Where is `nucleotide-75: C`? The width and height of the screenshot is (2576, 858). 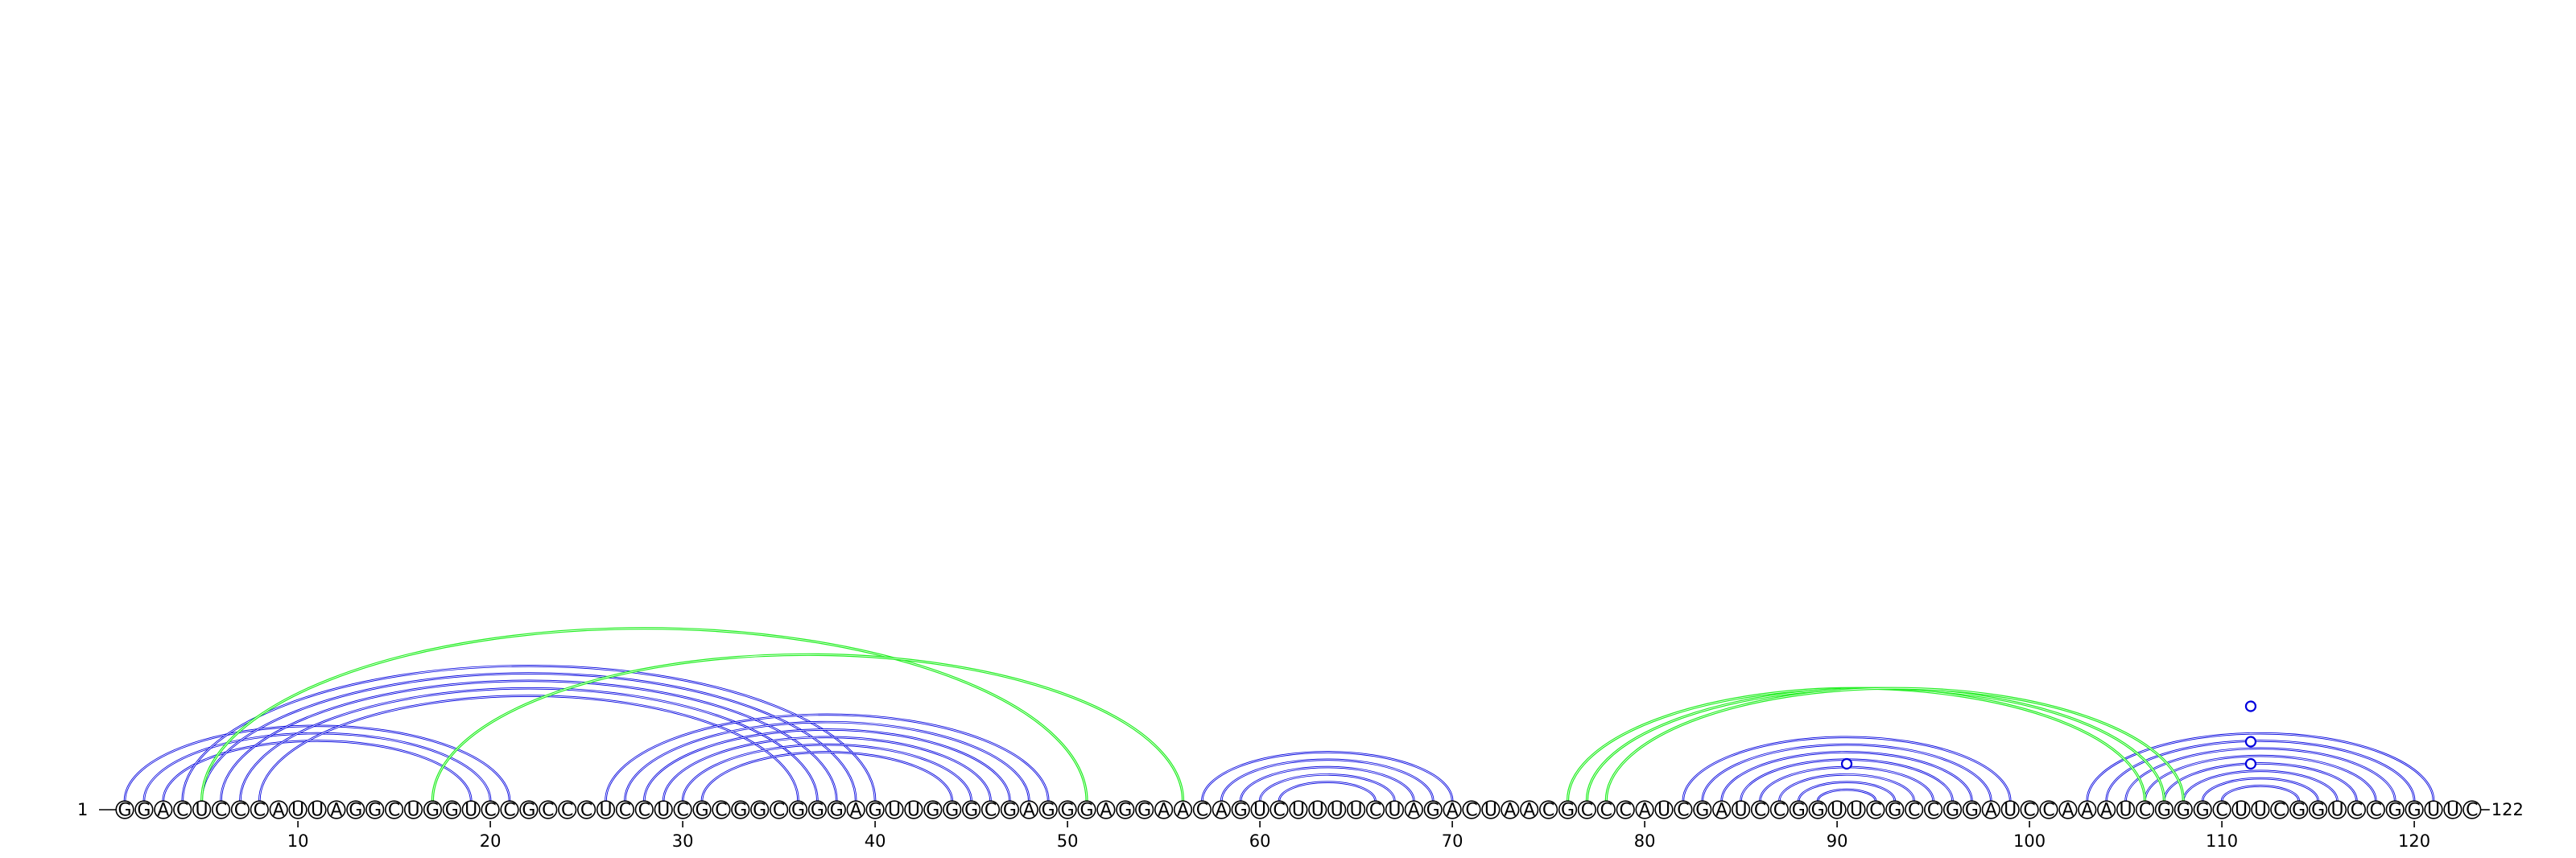
nucleotide-75: C is located at coordinates (1548, 811).